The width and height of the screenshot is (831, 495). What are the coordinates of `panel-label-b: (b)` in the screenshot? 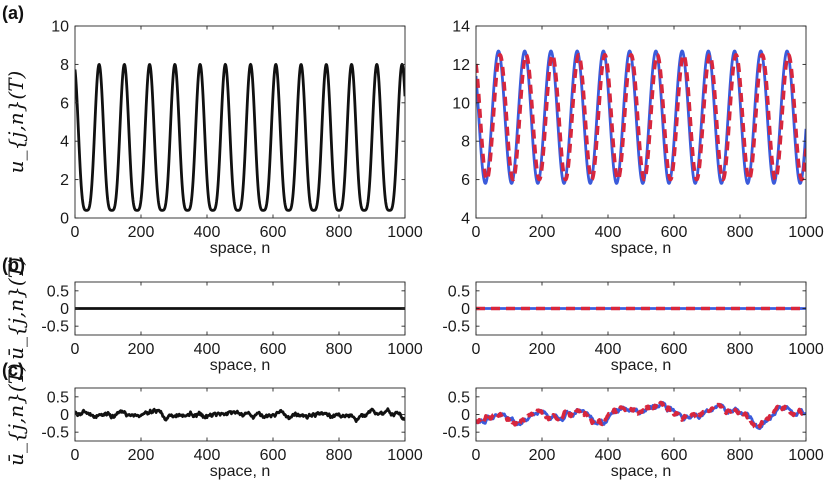 It's located at (13, 265).